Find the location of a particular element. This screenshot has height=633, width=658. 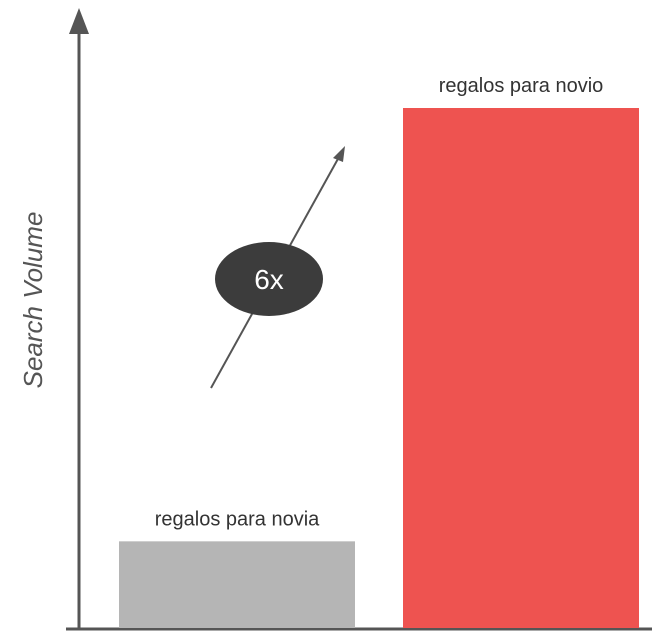

y-axis-label: Search Volume is located at coordinates (33, 300).